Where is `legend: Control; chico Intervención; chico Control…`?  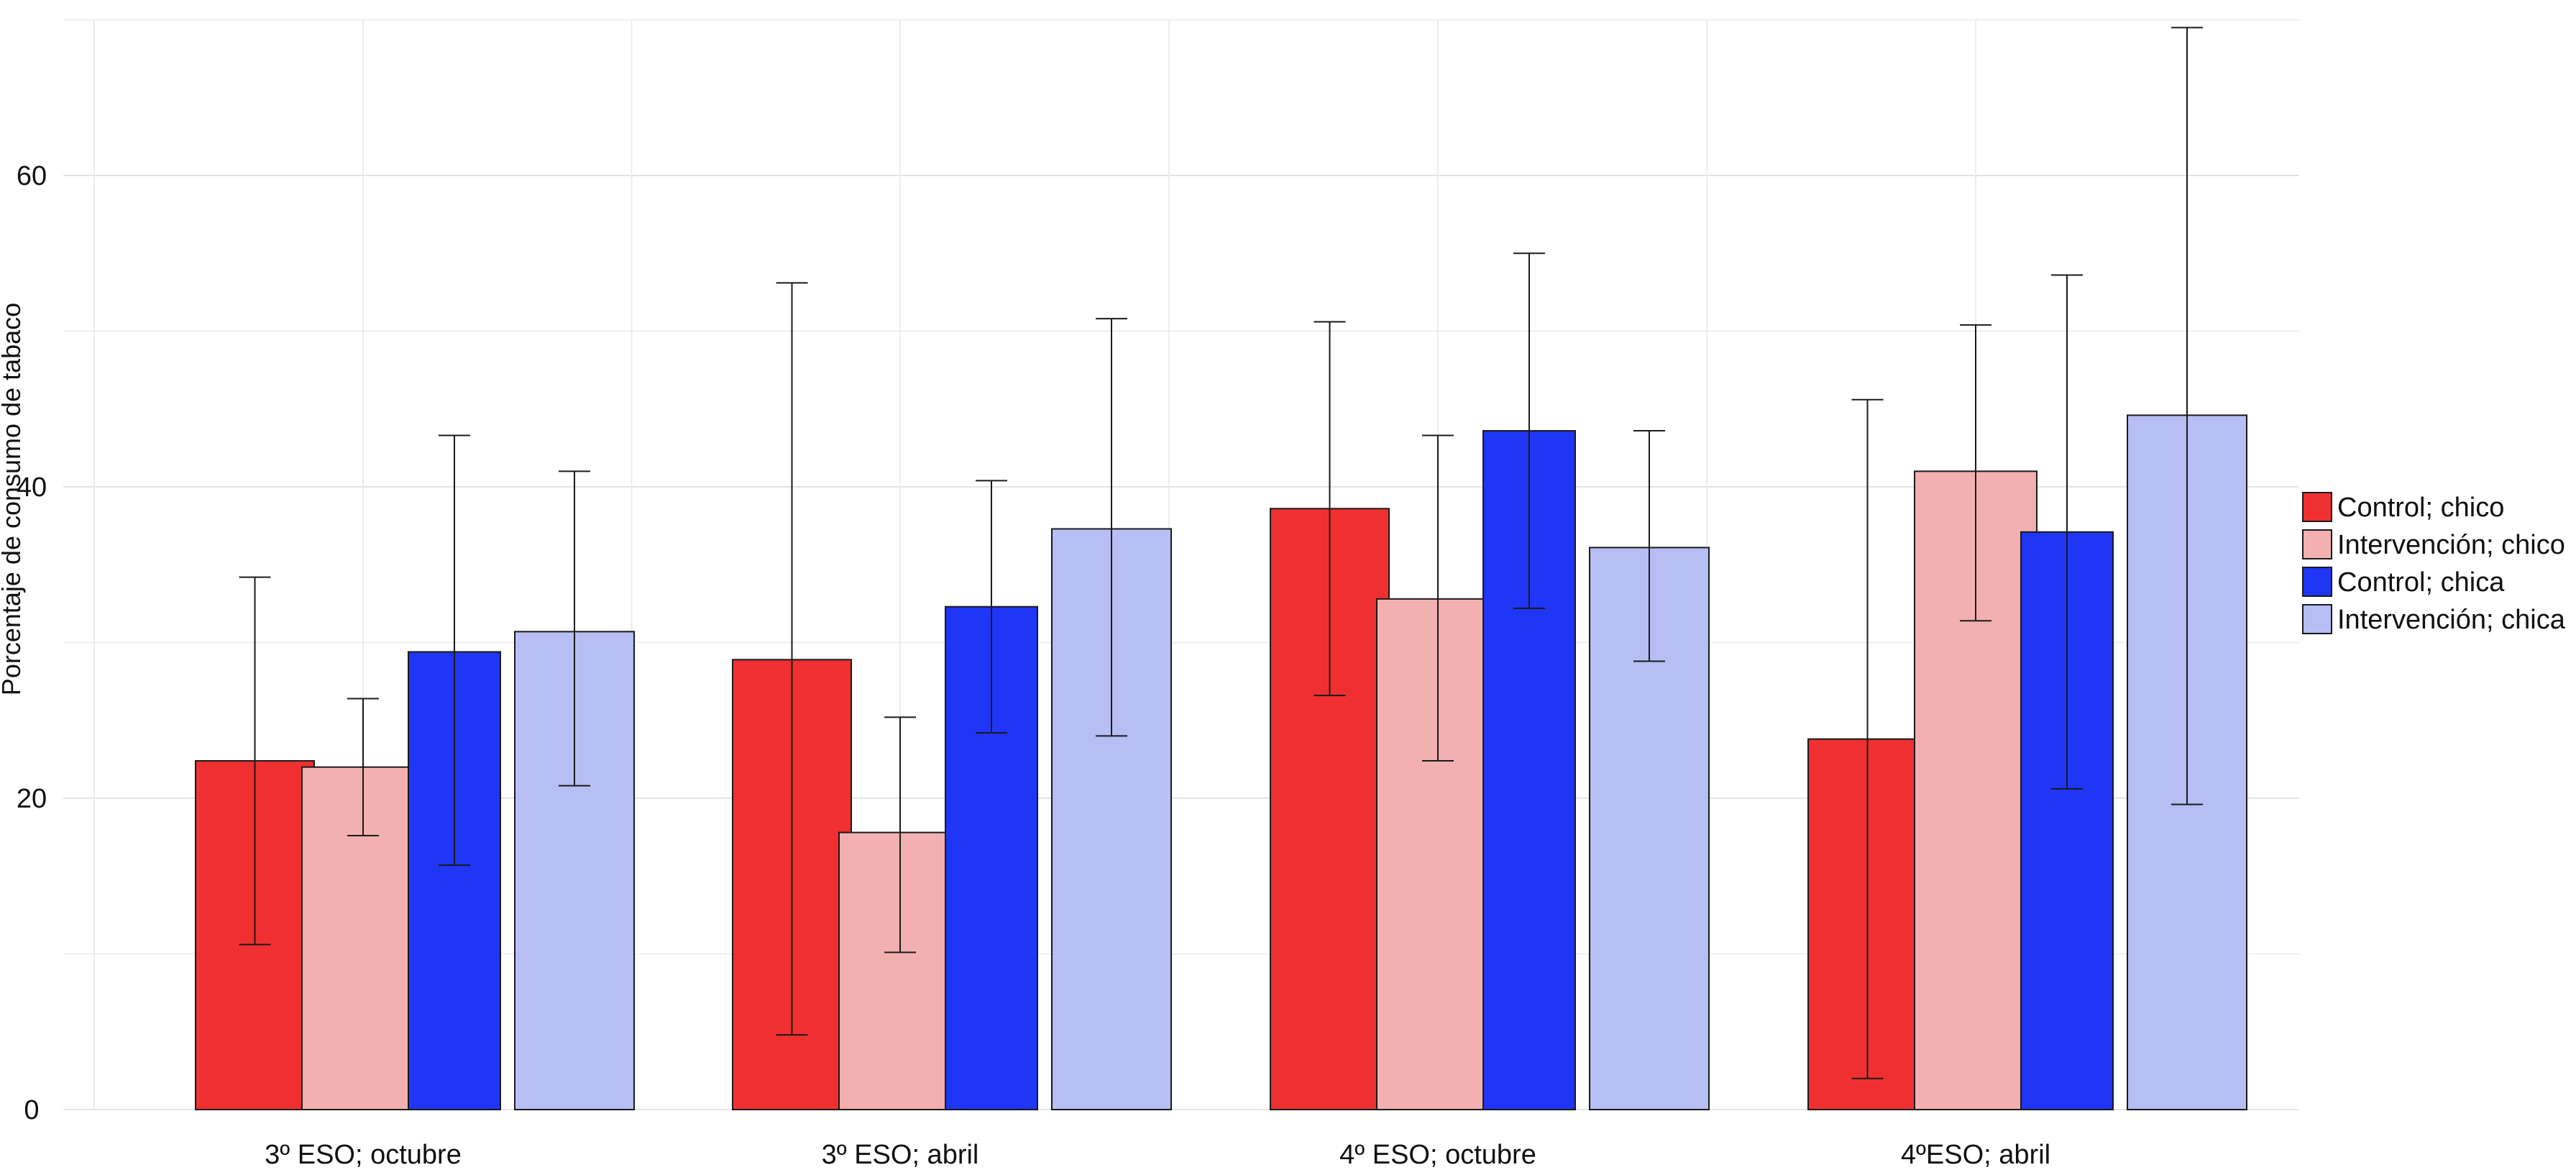 legend: Control; chico Intervención; chico Control… is located at coordinates (2434, 563).